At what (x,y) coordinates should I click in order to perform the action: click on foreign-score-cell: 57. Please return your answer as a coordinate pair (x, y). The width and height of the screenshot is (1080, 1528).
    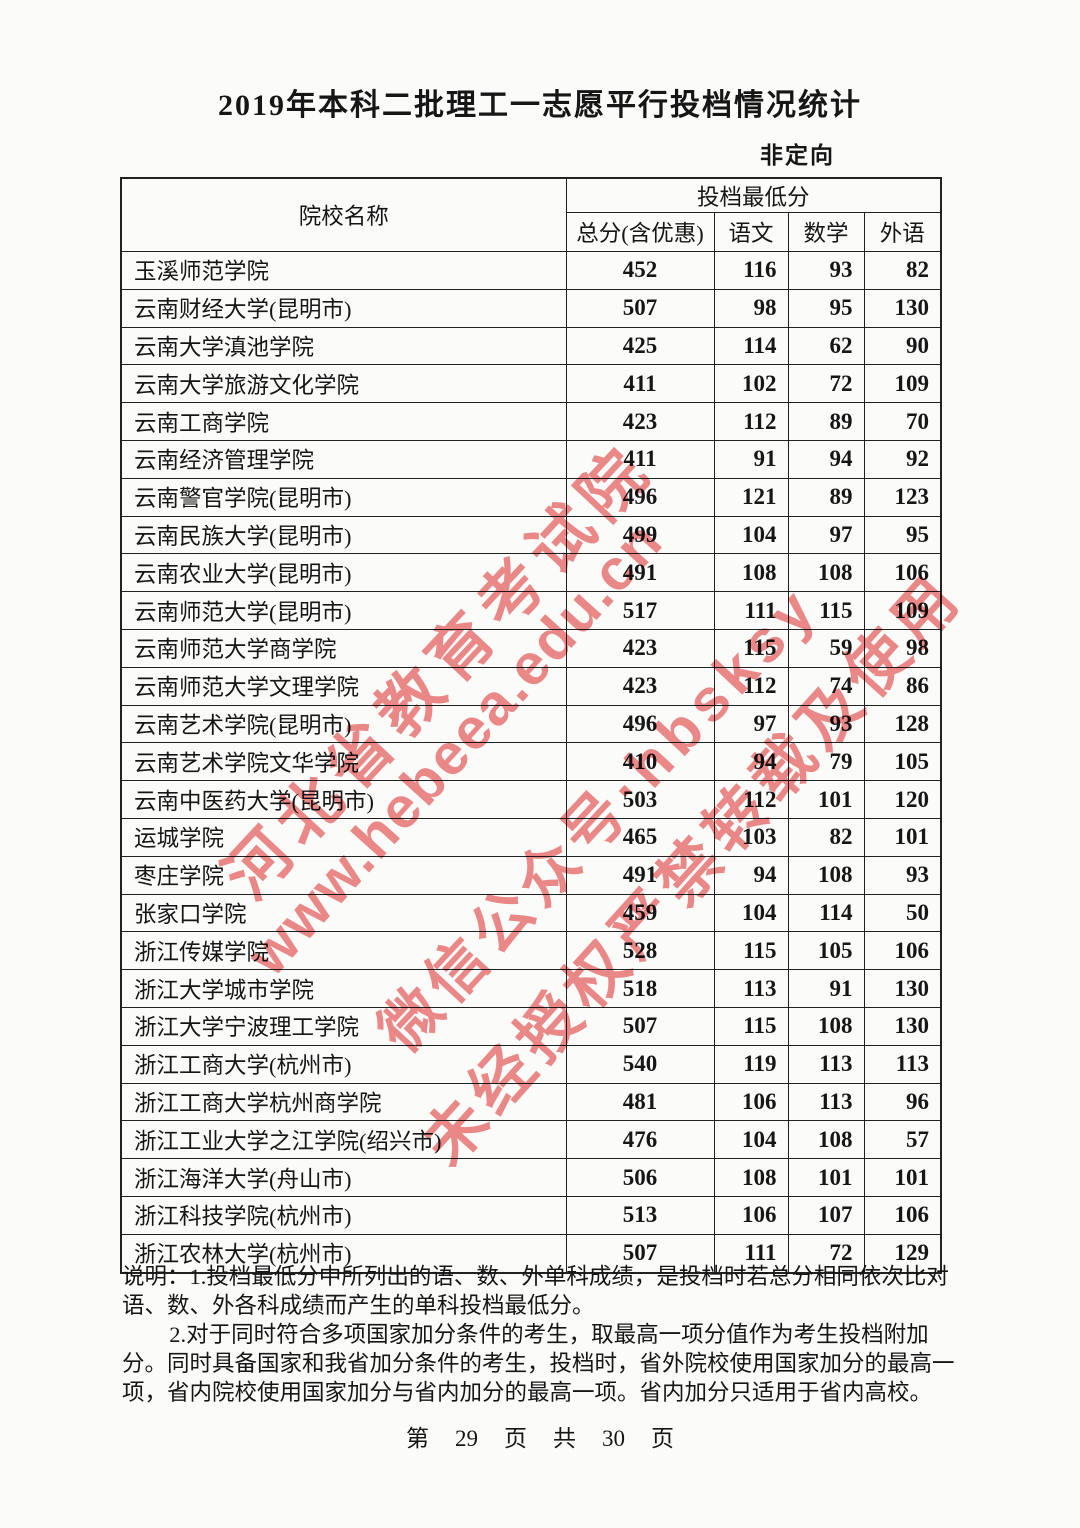
    Looking at the image, I should click on (902, 1140).